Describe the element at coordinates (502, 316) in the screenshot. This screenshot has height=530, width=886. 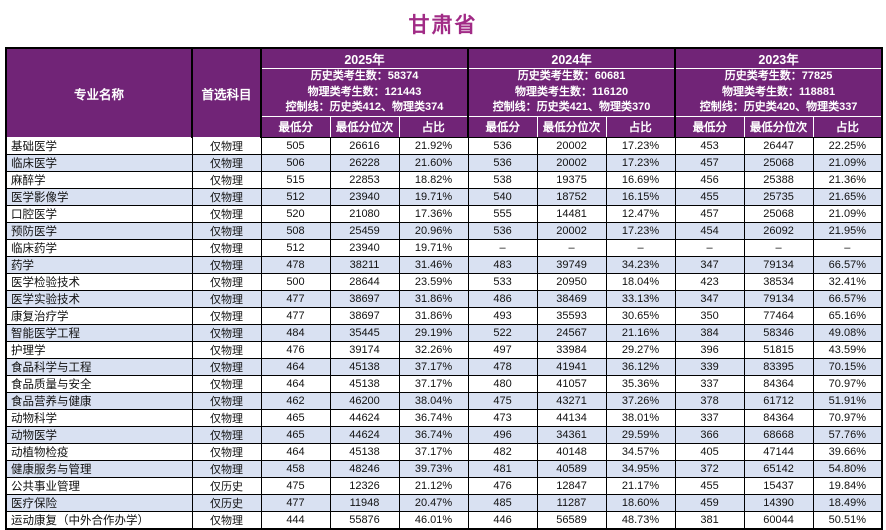
I see `value-cell: 493` at that location.